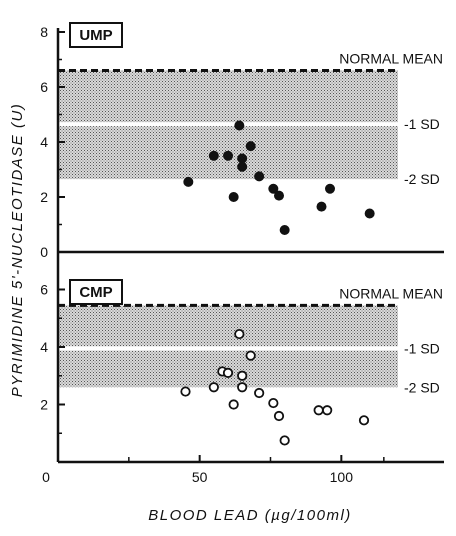 This screenshot has height=536, width=456. I want to click on x-axis-label: BLOOD LEAD (µg/100ml), so click(250, 515).